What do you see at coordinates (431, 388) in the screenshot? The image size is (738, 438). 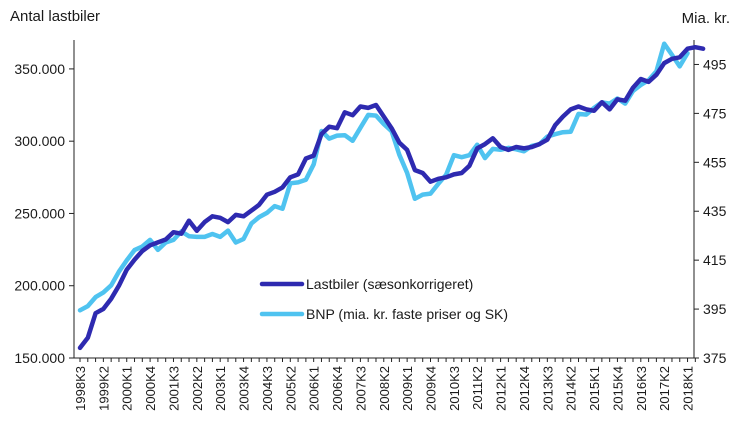 I see `x-tick-label: 2009K4` at bounding box center [431, 388].